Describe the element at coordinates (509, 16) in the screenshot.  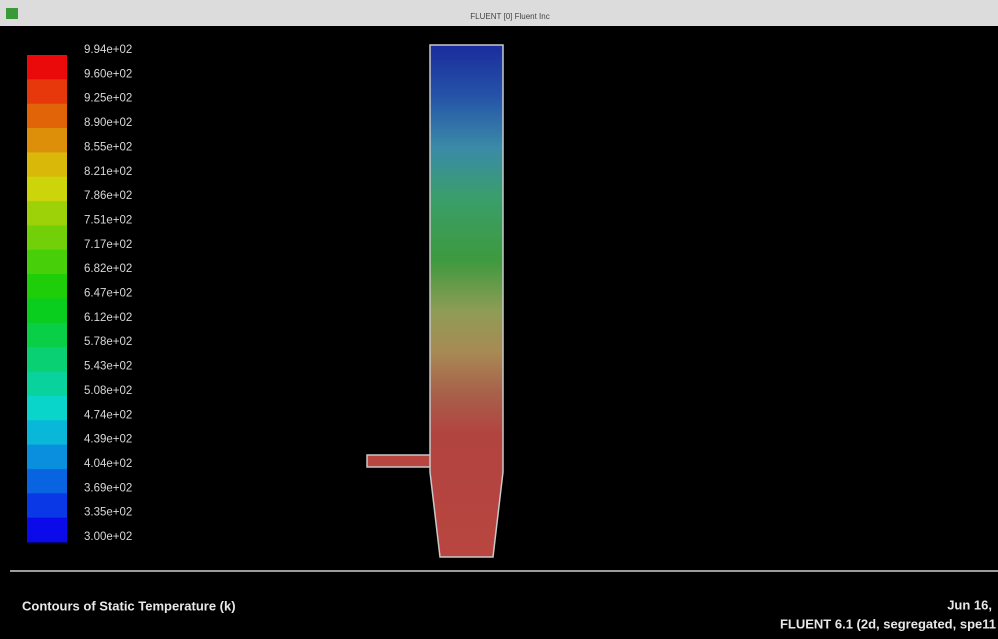
I see `window-title: FLUENT [0] Fluent Inc` at that location.